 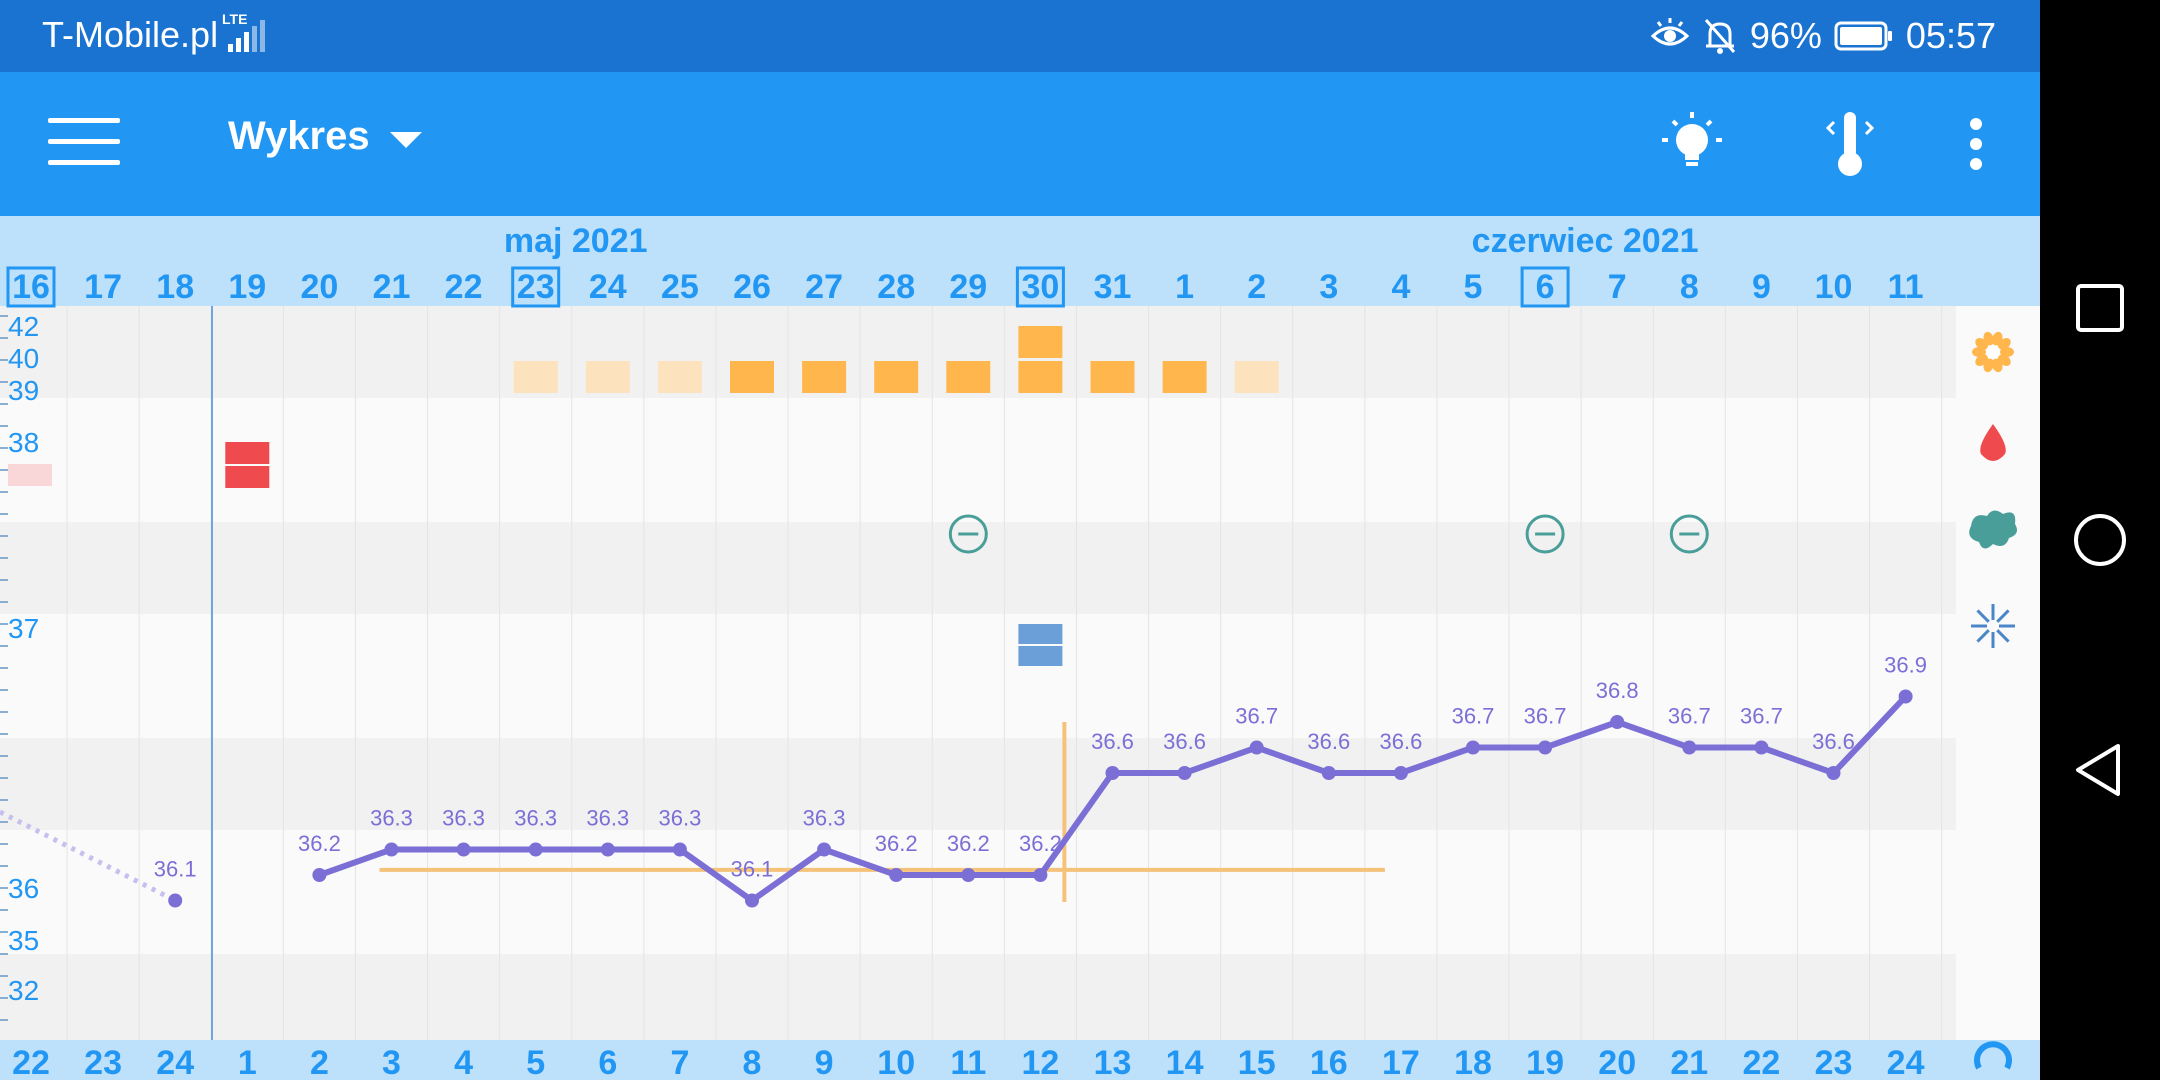 I want to click on cycle-day-label: 13, so click(x=1113, y=1062).